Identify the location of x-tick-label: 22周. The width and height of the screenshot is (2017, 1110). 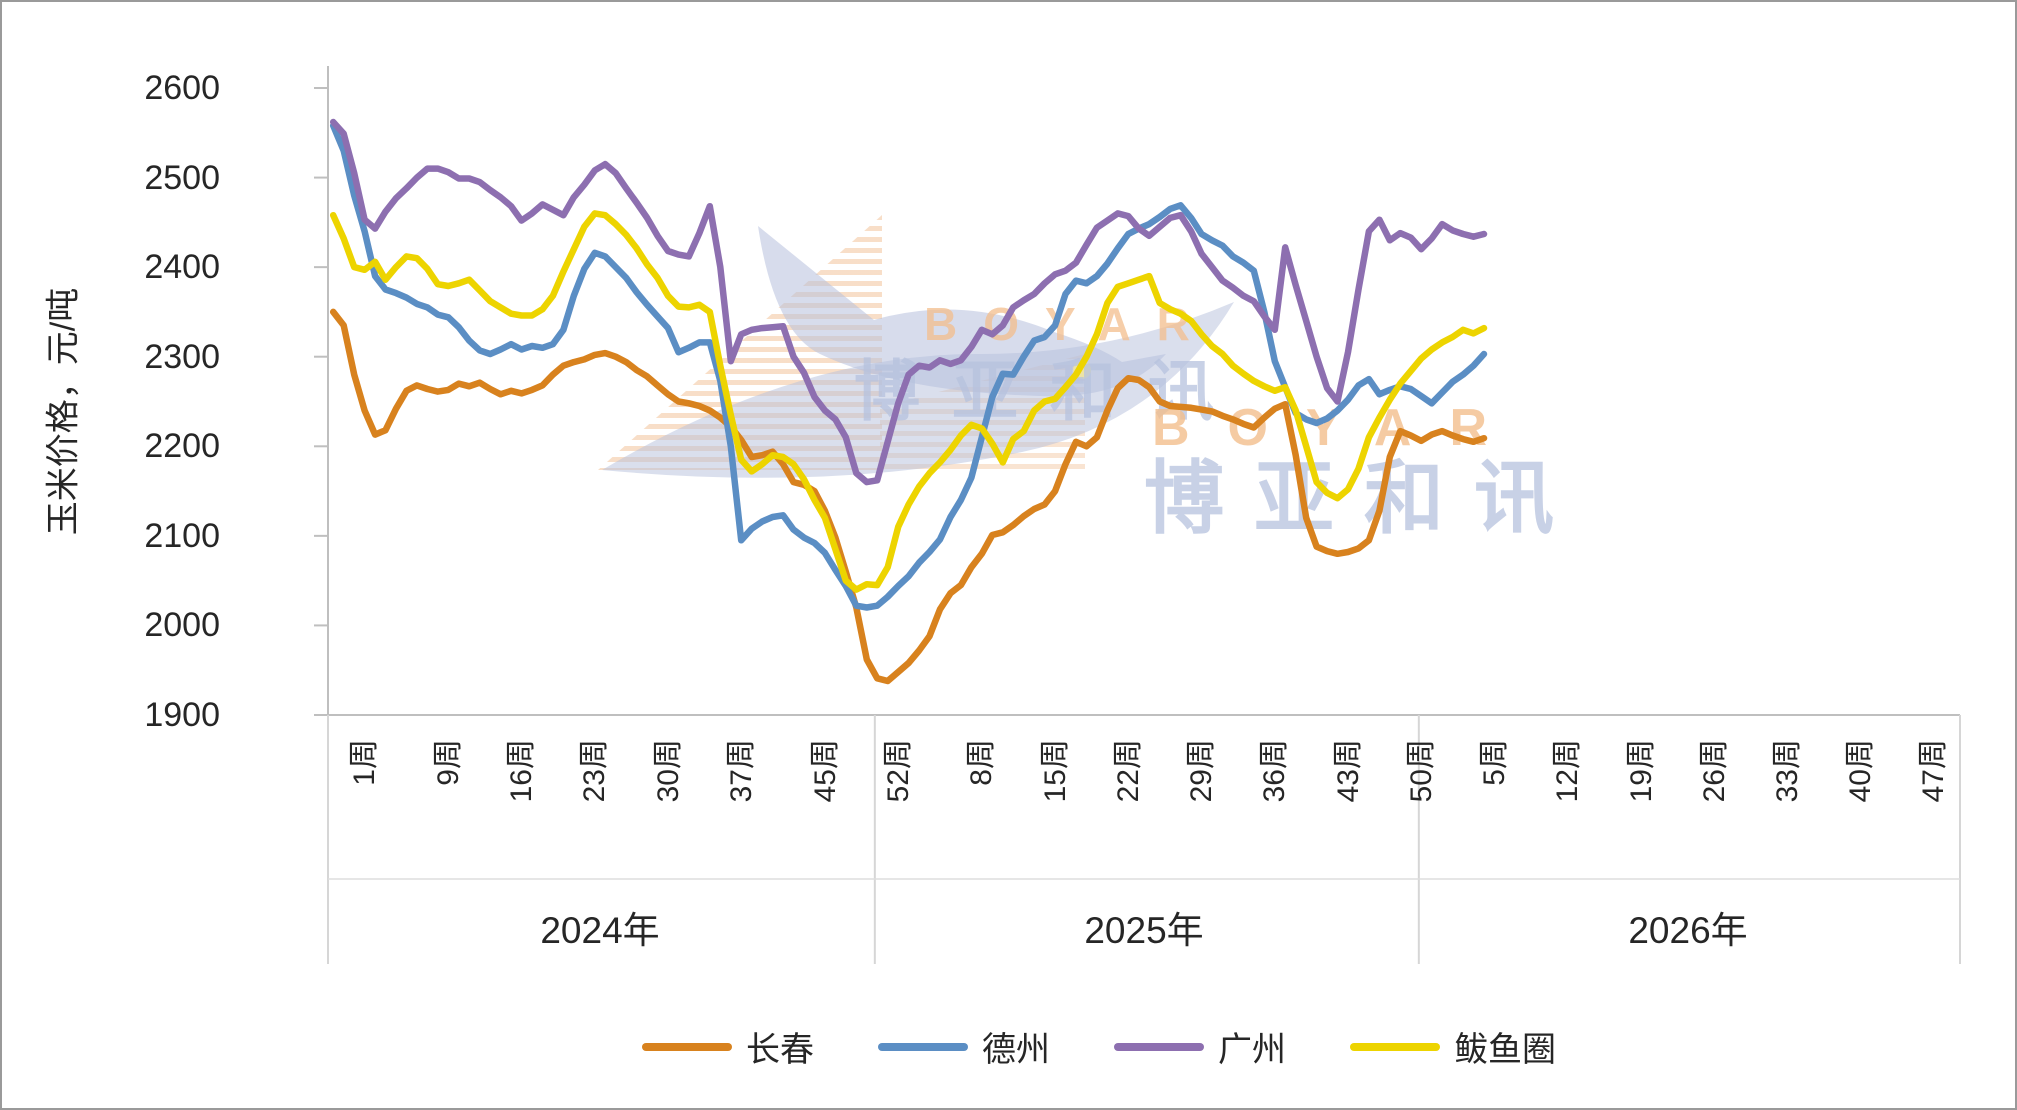
(1128, 771).